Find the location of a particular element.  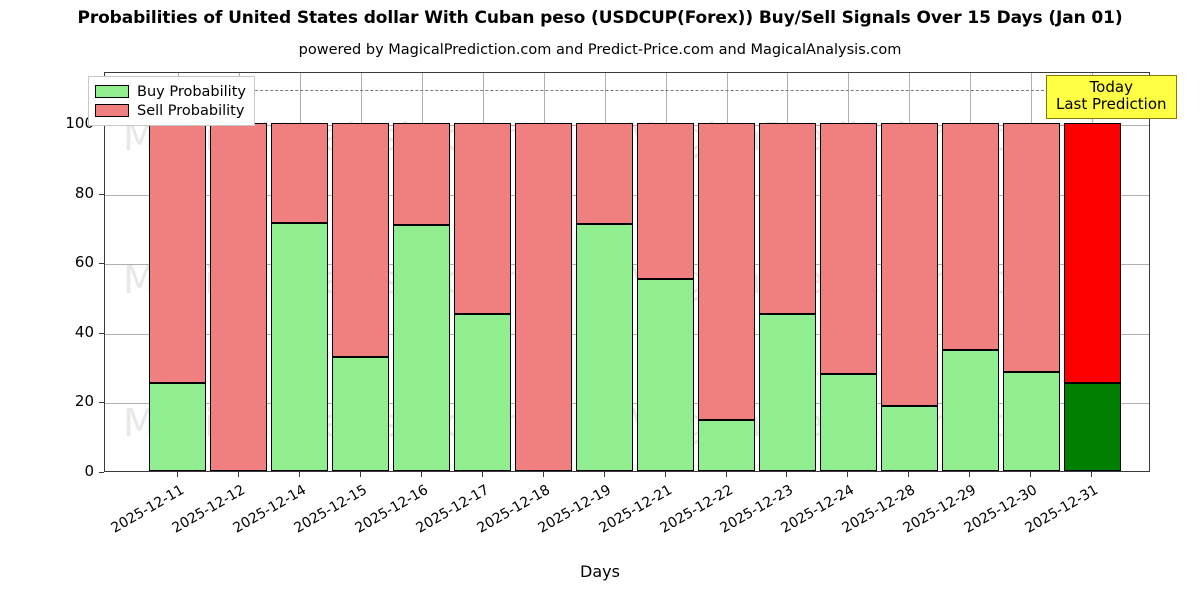

x-axis-label: Days is located at coordinates (600, 571).